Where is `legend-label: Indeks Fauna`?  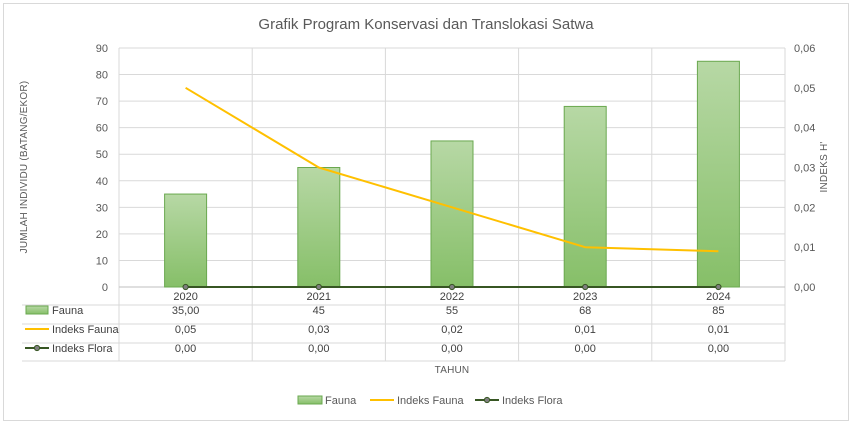 legend-label: Indeks Fauna is located at coordinates (431, 401).